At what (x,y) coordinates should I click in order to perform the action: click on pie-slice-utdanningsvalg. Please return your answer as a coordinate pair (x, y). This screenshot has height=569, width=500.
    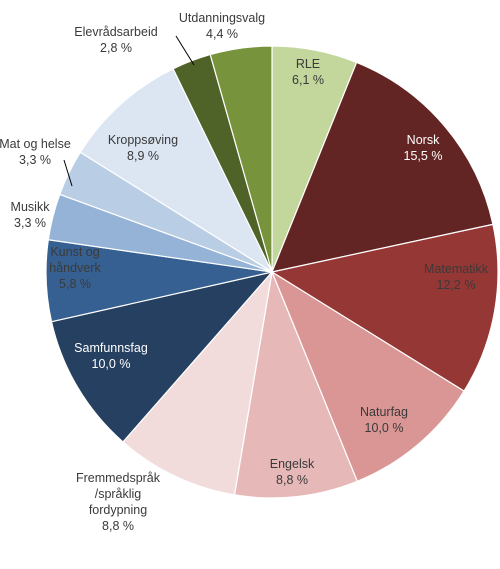
    Looking at the image, I should click on (241, 159).